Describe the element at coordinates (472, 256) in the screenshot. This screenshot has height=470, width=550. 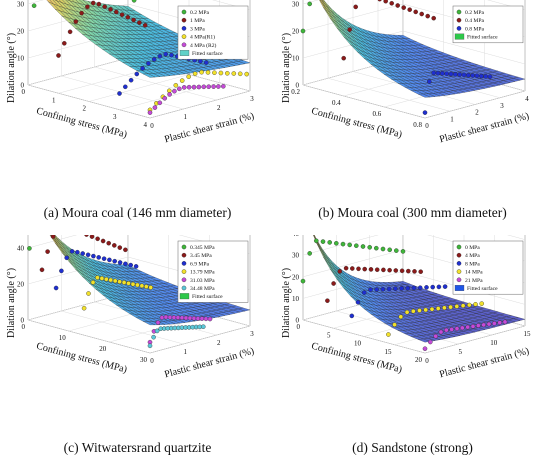
I see `legend-entry: 4 MPa` at that location.